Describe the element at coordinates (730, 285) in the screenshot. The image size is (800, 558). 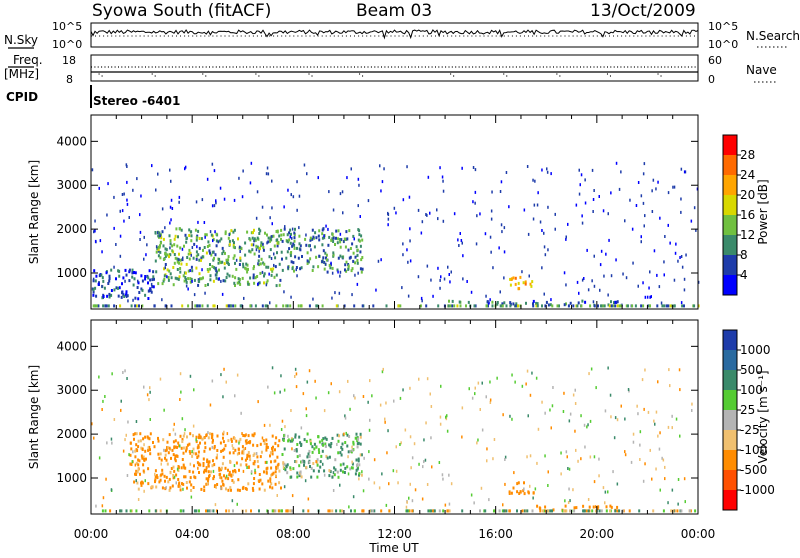
I see `colorbar-segment` at that location.